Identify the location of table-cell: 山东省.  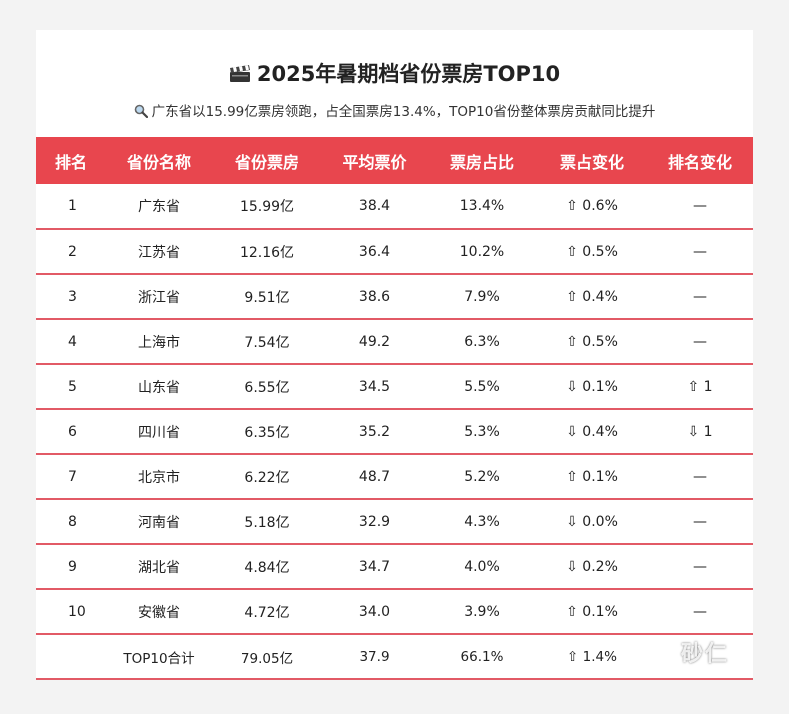
(159, 387).